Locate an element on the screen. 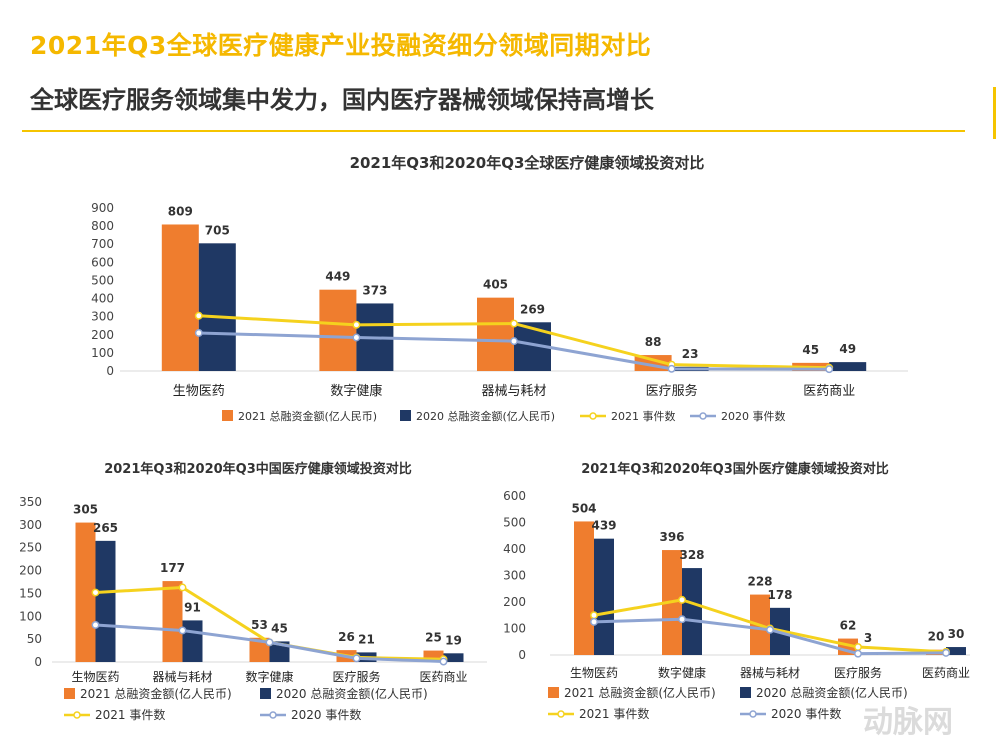  y-tick-label: 150 is located at coordinates (30, 593).